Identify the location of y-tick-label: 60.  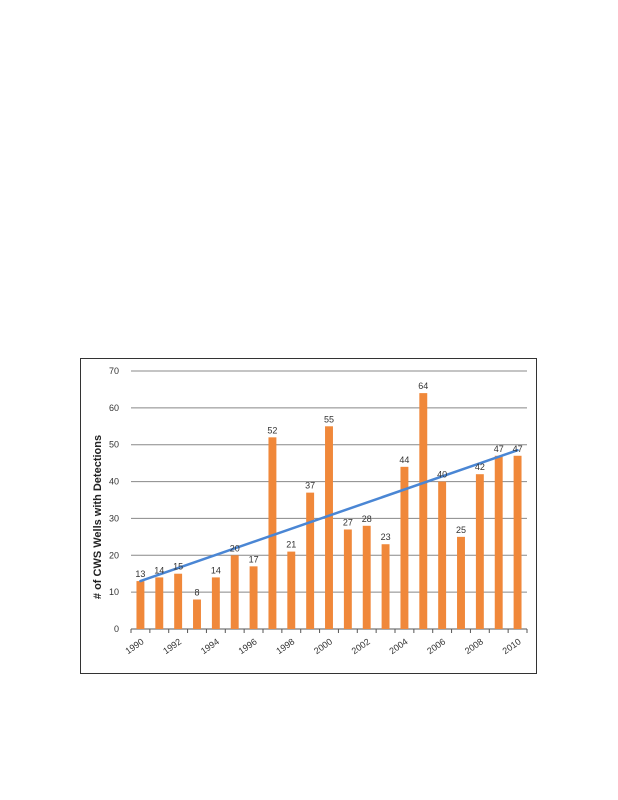
(114, 408).